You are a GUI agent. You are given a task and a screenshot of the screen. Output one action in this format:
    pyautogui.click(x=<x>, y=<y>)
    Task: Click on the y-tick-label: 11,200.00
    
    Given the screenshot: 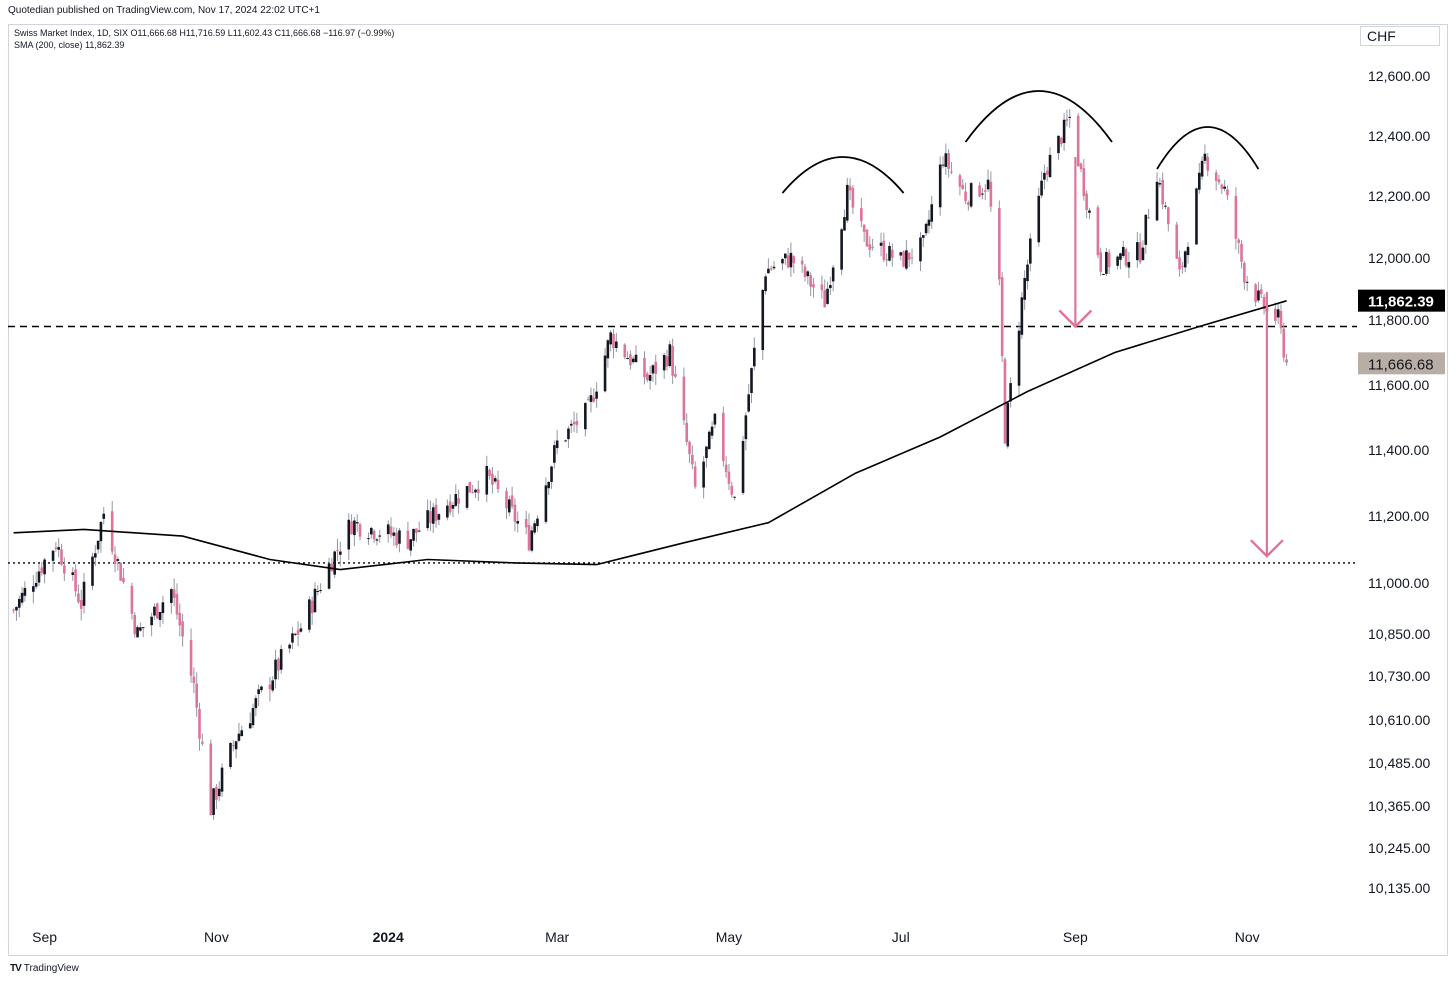 What is the action you would take?
    pyautogui.click(x=1398, y=516)
    